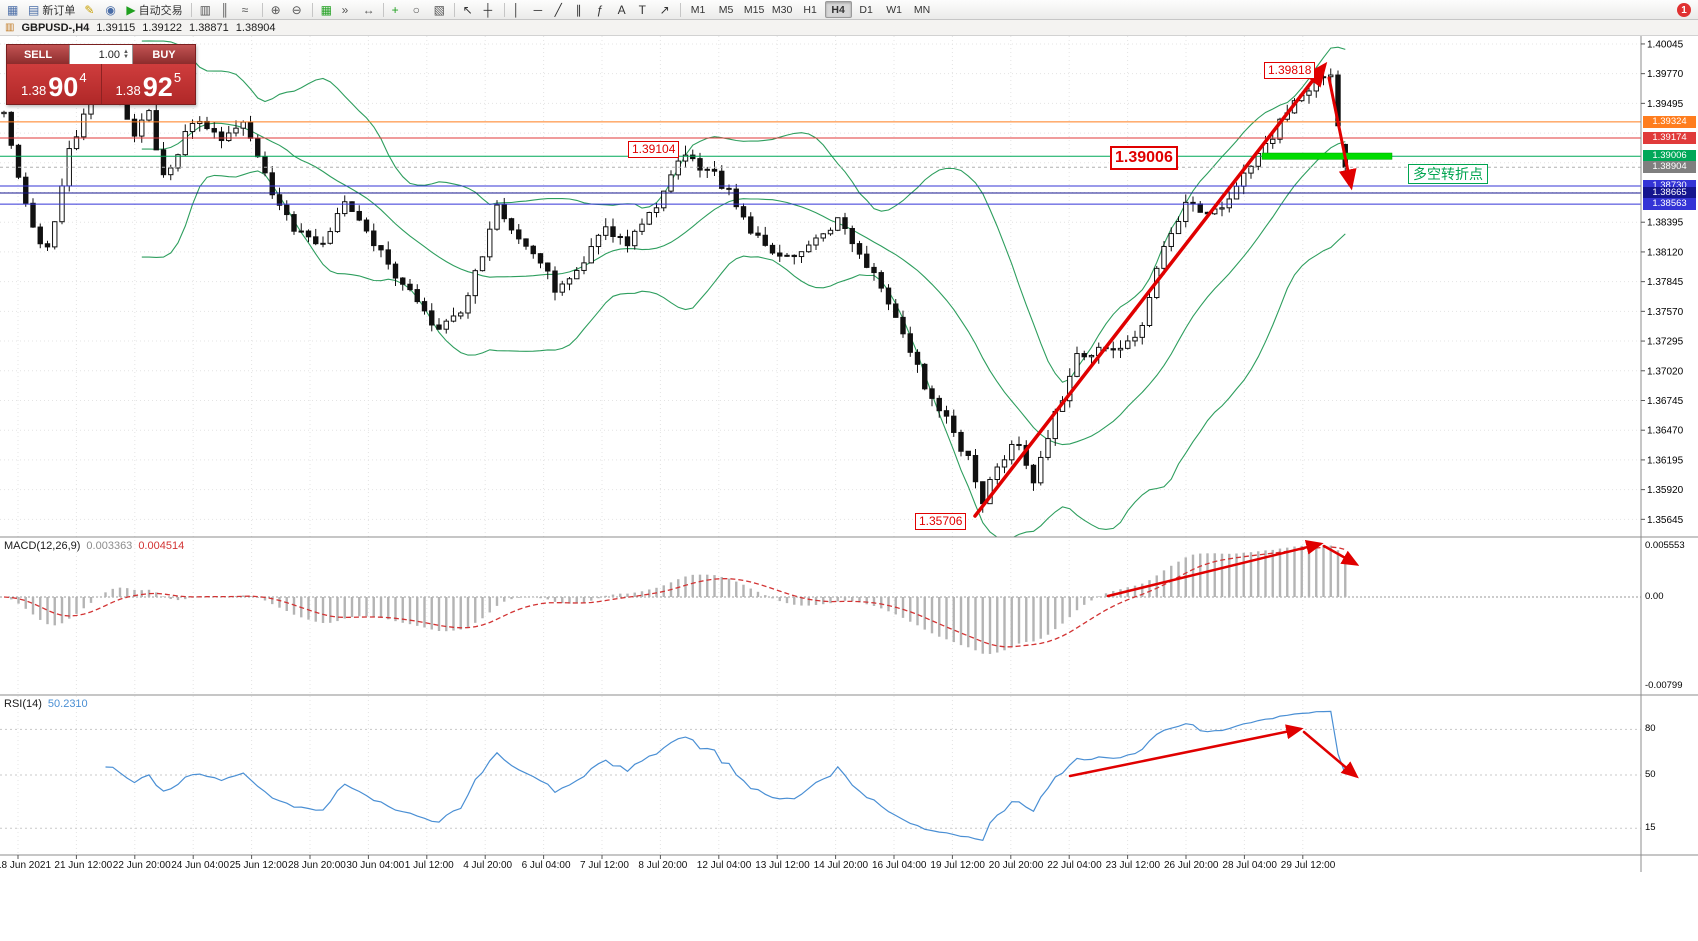 The image size is (1698, 941). I want to click on horizontal-line-icon: ─, so click(538, 9).